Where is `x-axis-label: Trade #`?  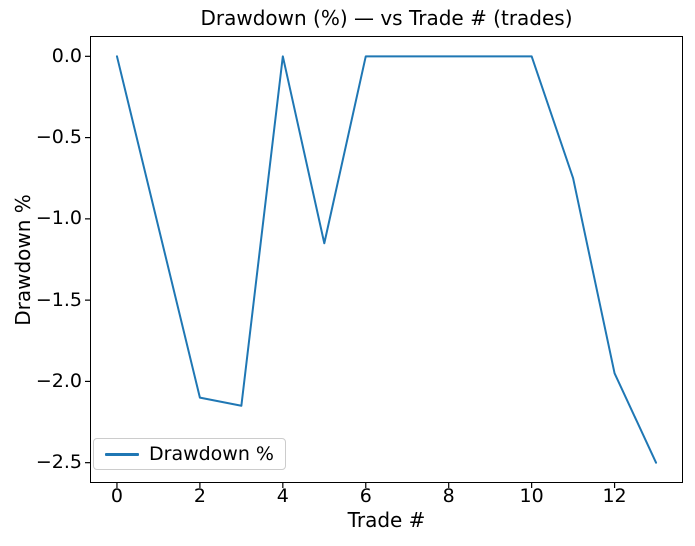 x-axis-label: Trade # is located at coordinates (386, 520).